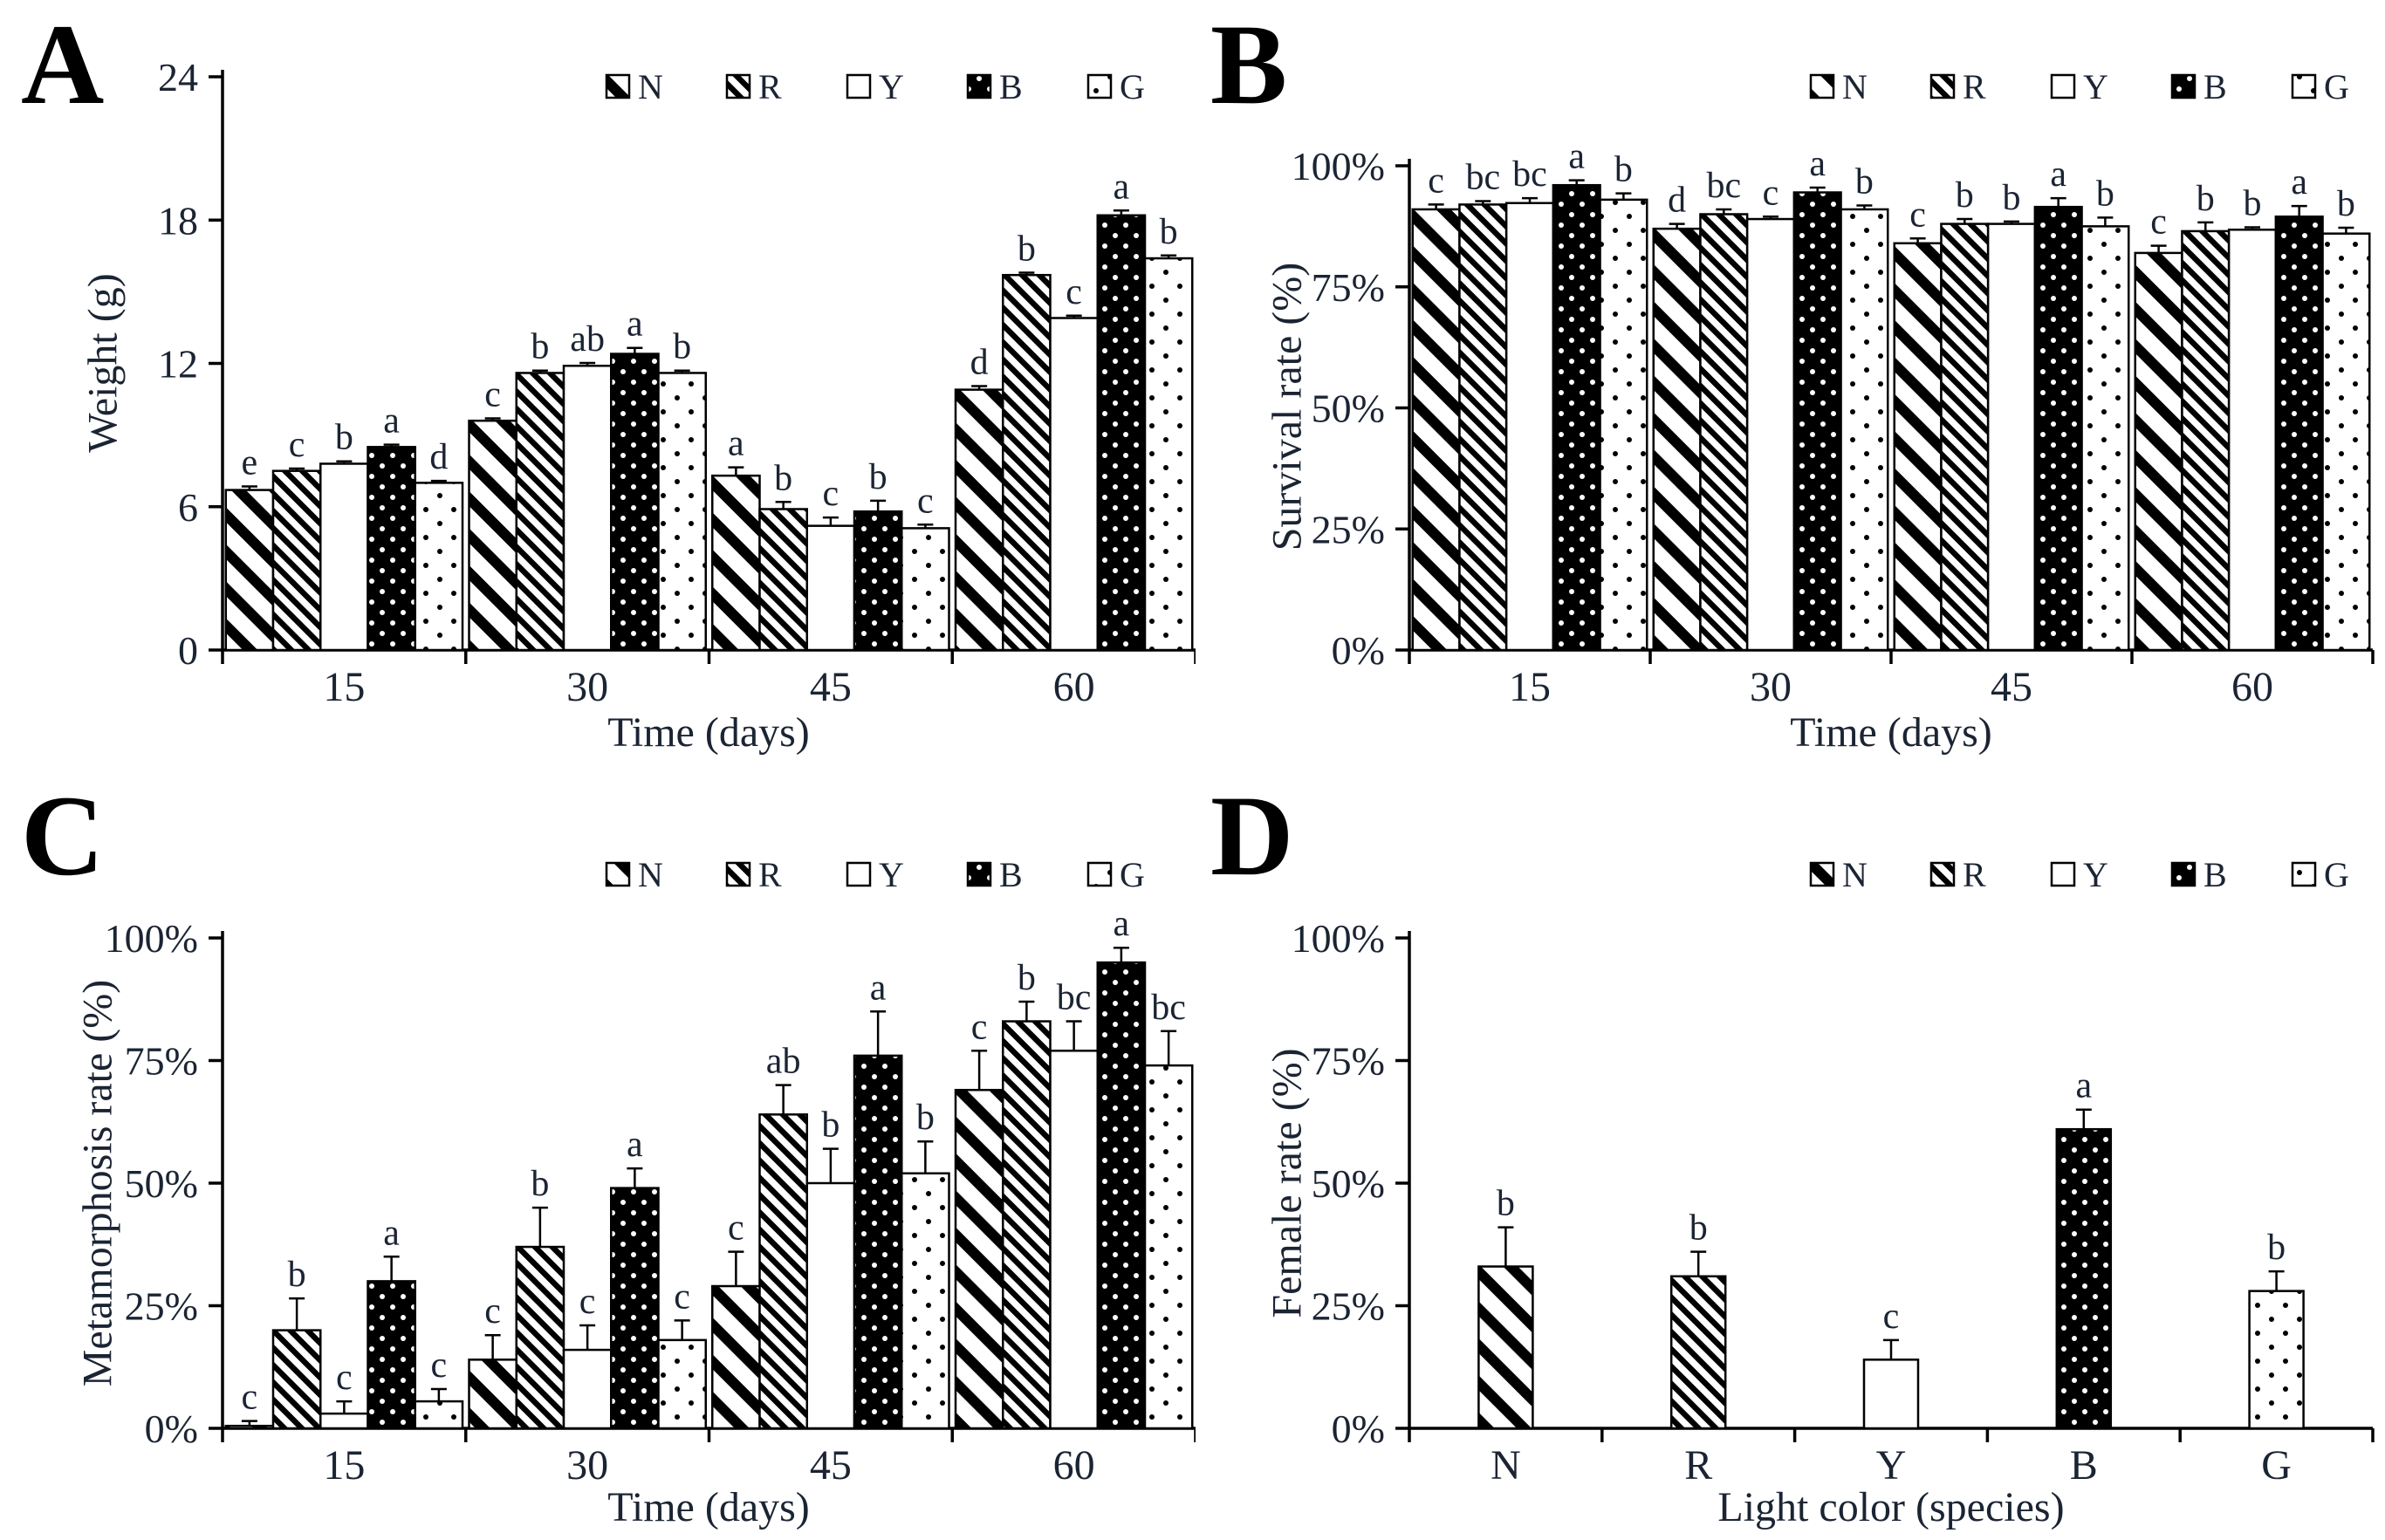 The height and width of the screenshot is (1540, 2385). Describe the element at coordinates (1099, 86) in the screenshot. I see `legend-swatch-G-icon` at that location.